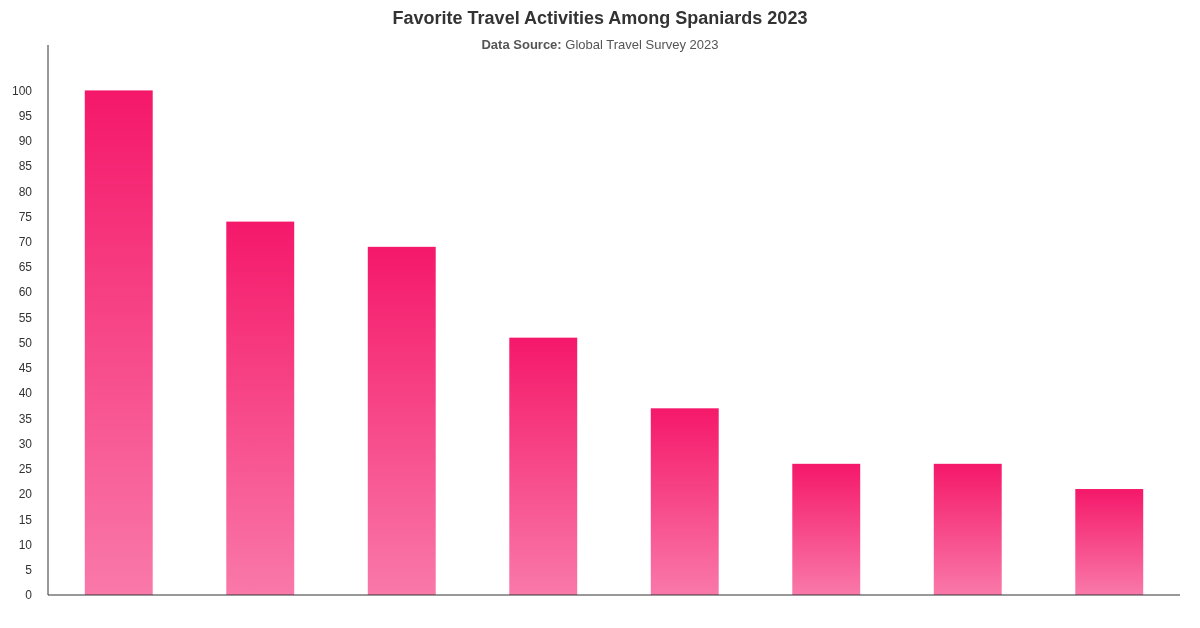  Describe the element at coordinates (25, 544) in the screenshot. I see `y-tick-label: 10` at that location.